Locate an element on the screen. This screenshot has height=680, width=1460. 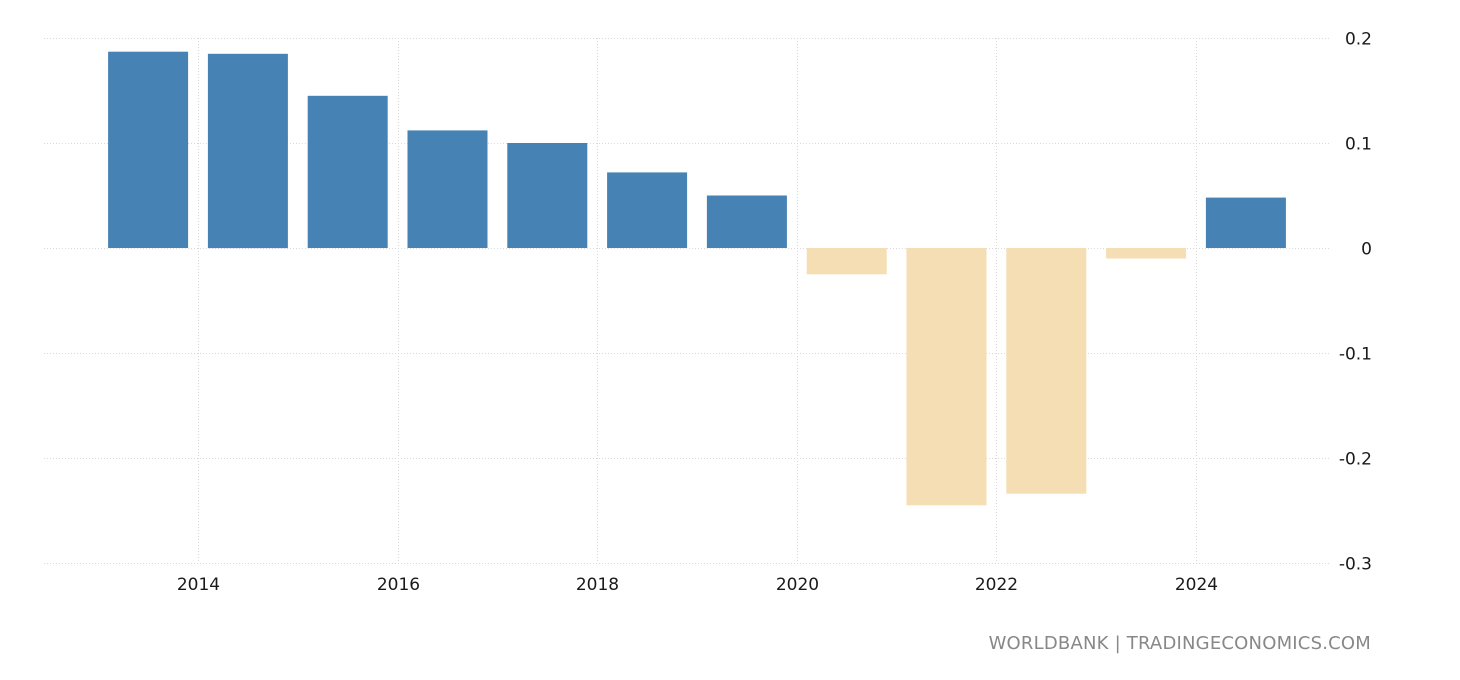
x-tick-label: 2018 is located at coordinates (597, 585).